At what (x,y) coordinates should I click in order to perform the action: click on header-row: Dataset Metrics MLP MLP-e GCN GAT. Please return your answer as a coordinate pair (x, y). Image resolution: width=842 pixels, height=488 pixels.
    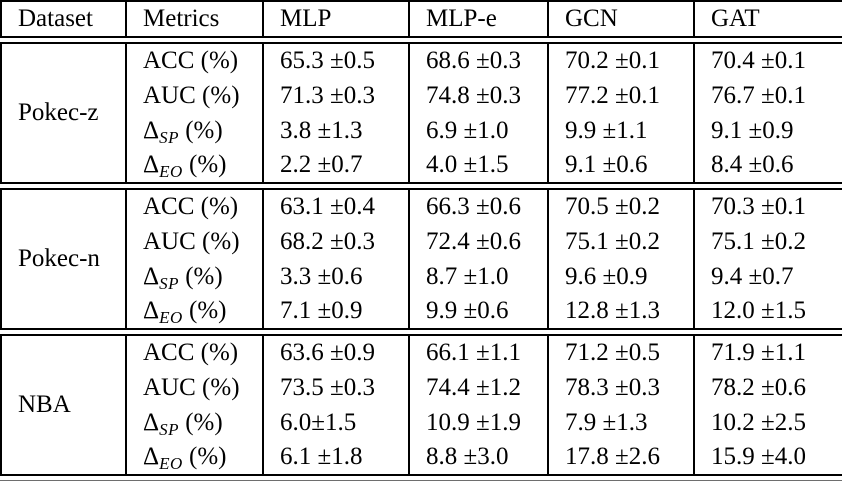
    Looking at the image, I should click on (421, 19).